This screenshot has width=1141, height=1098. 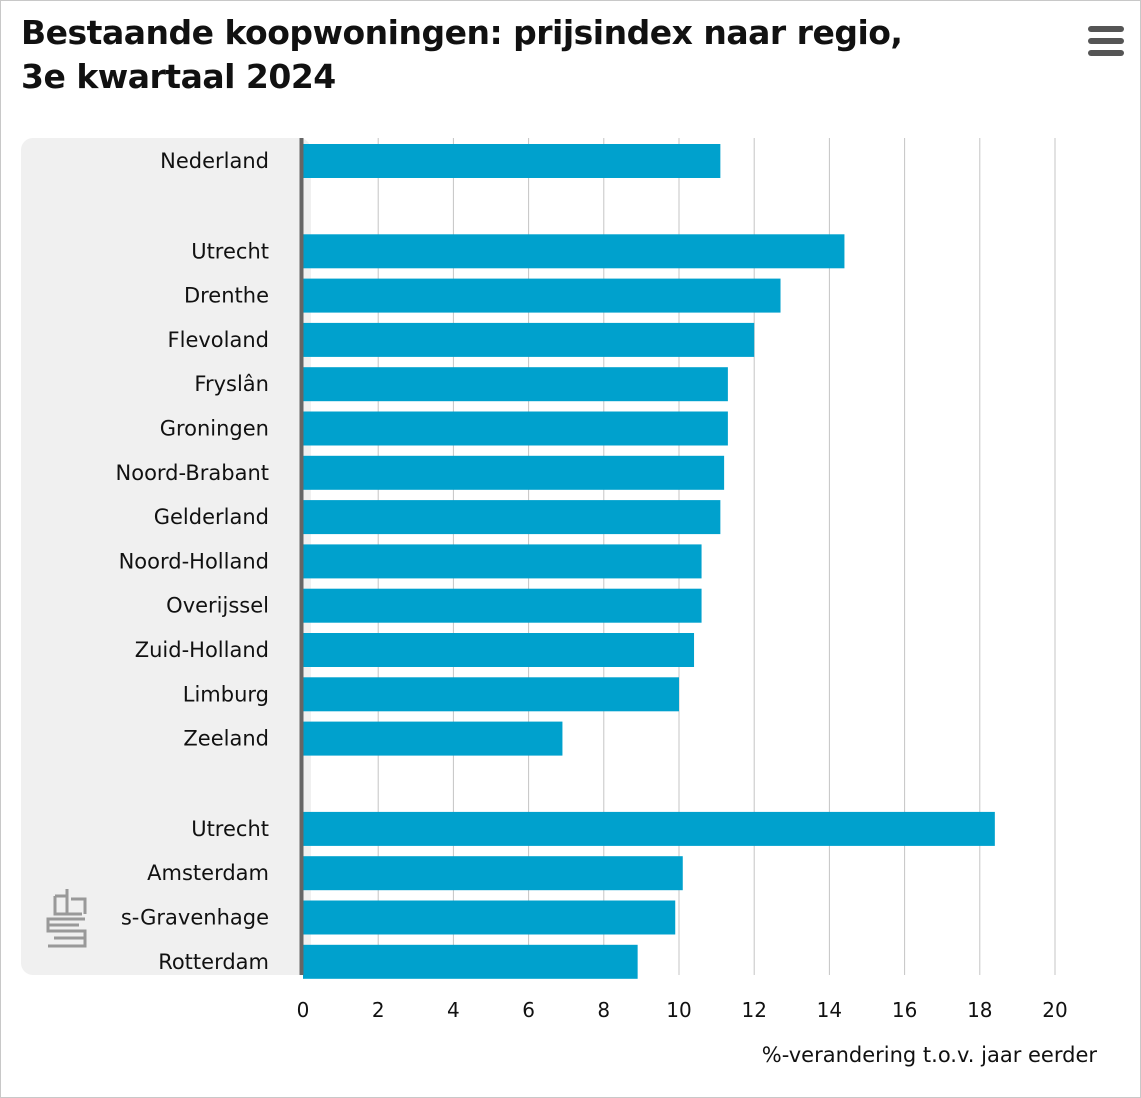 What do you see at coordinates (930, 1055) in the screenshot?
I see `x-axis-title: %-verandering t.o.v. jaar eerder` at bounding box center [930, 1055].